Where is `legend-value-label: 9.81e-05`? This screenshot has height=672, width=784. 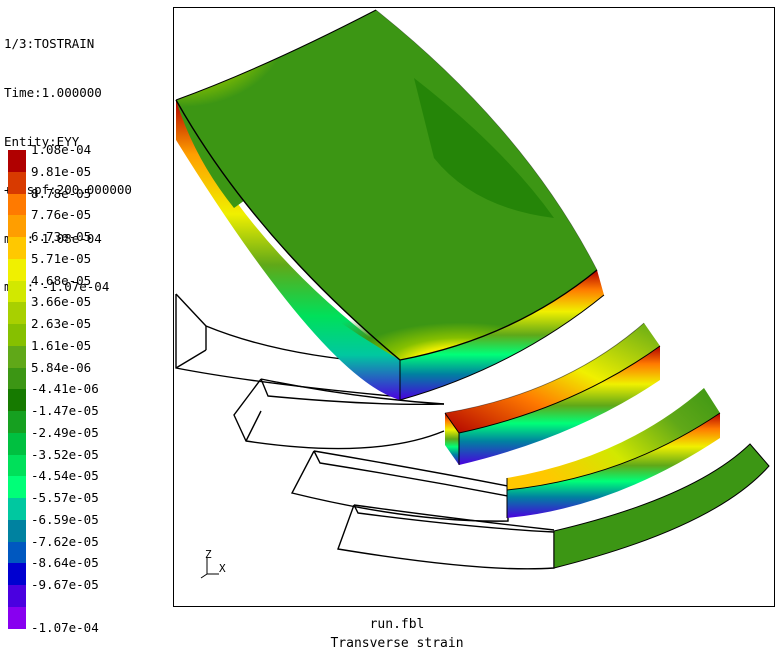
legend-value-label: 9.81e-05 is located at coordinates (61, 171).